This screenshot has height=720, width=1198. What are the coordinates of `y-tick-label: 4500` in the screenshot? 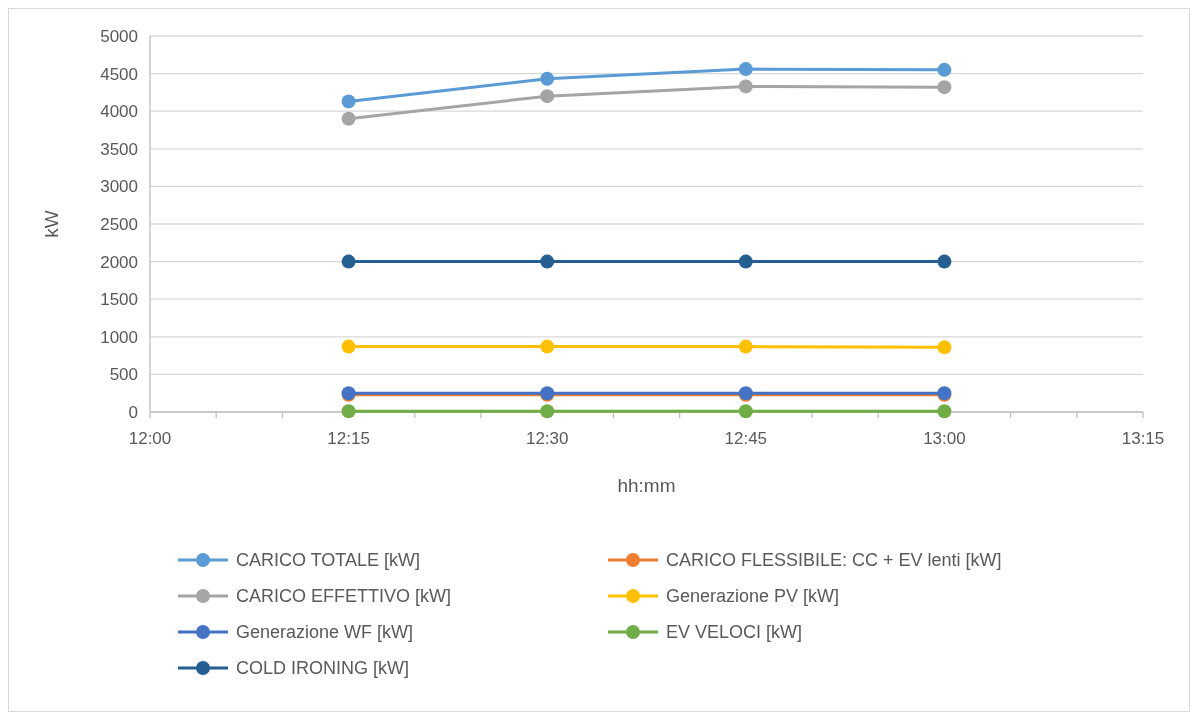 It's located at (119, 74).